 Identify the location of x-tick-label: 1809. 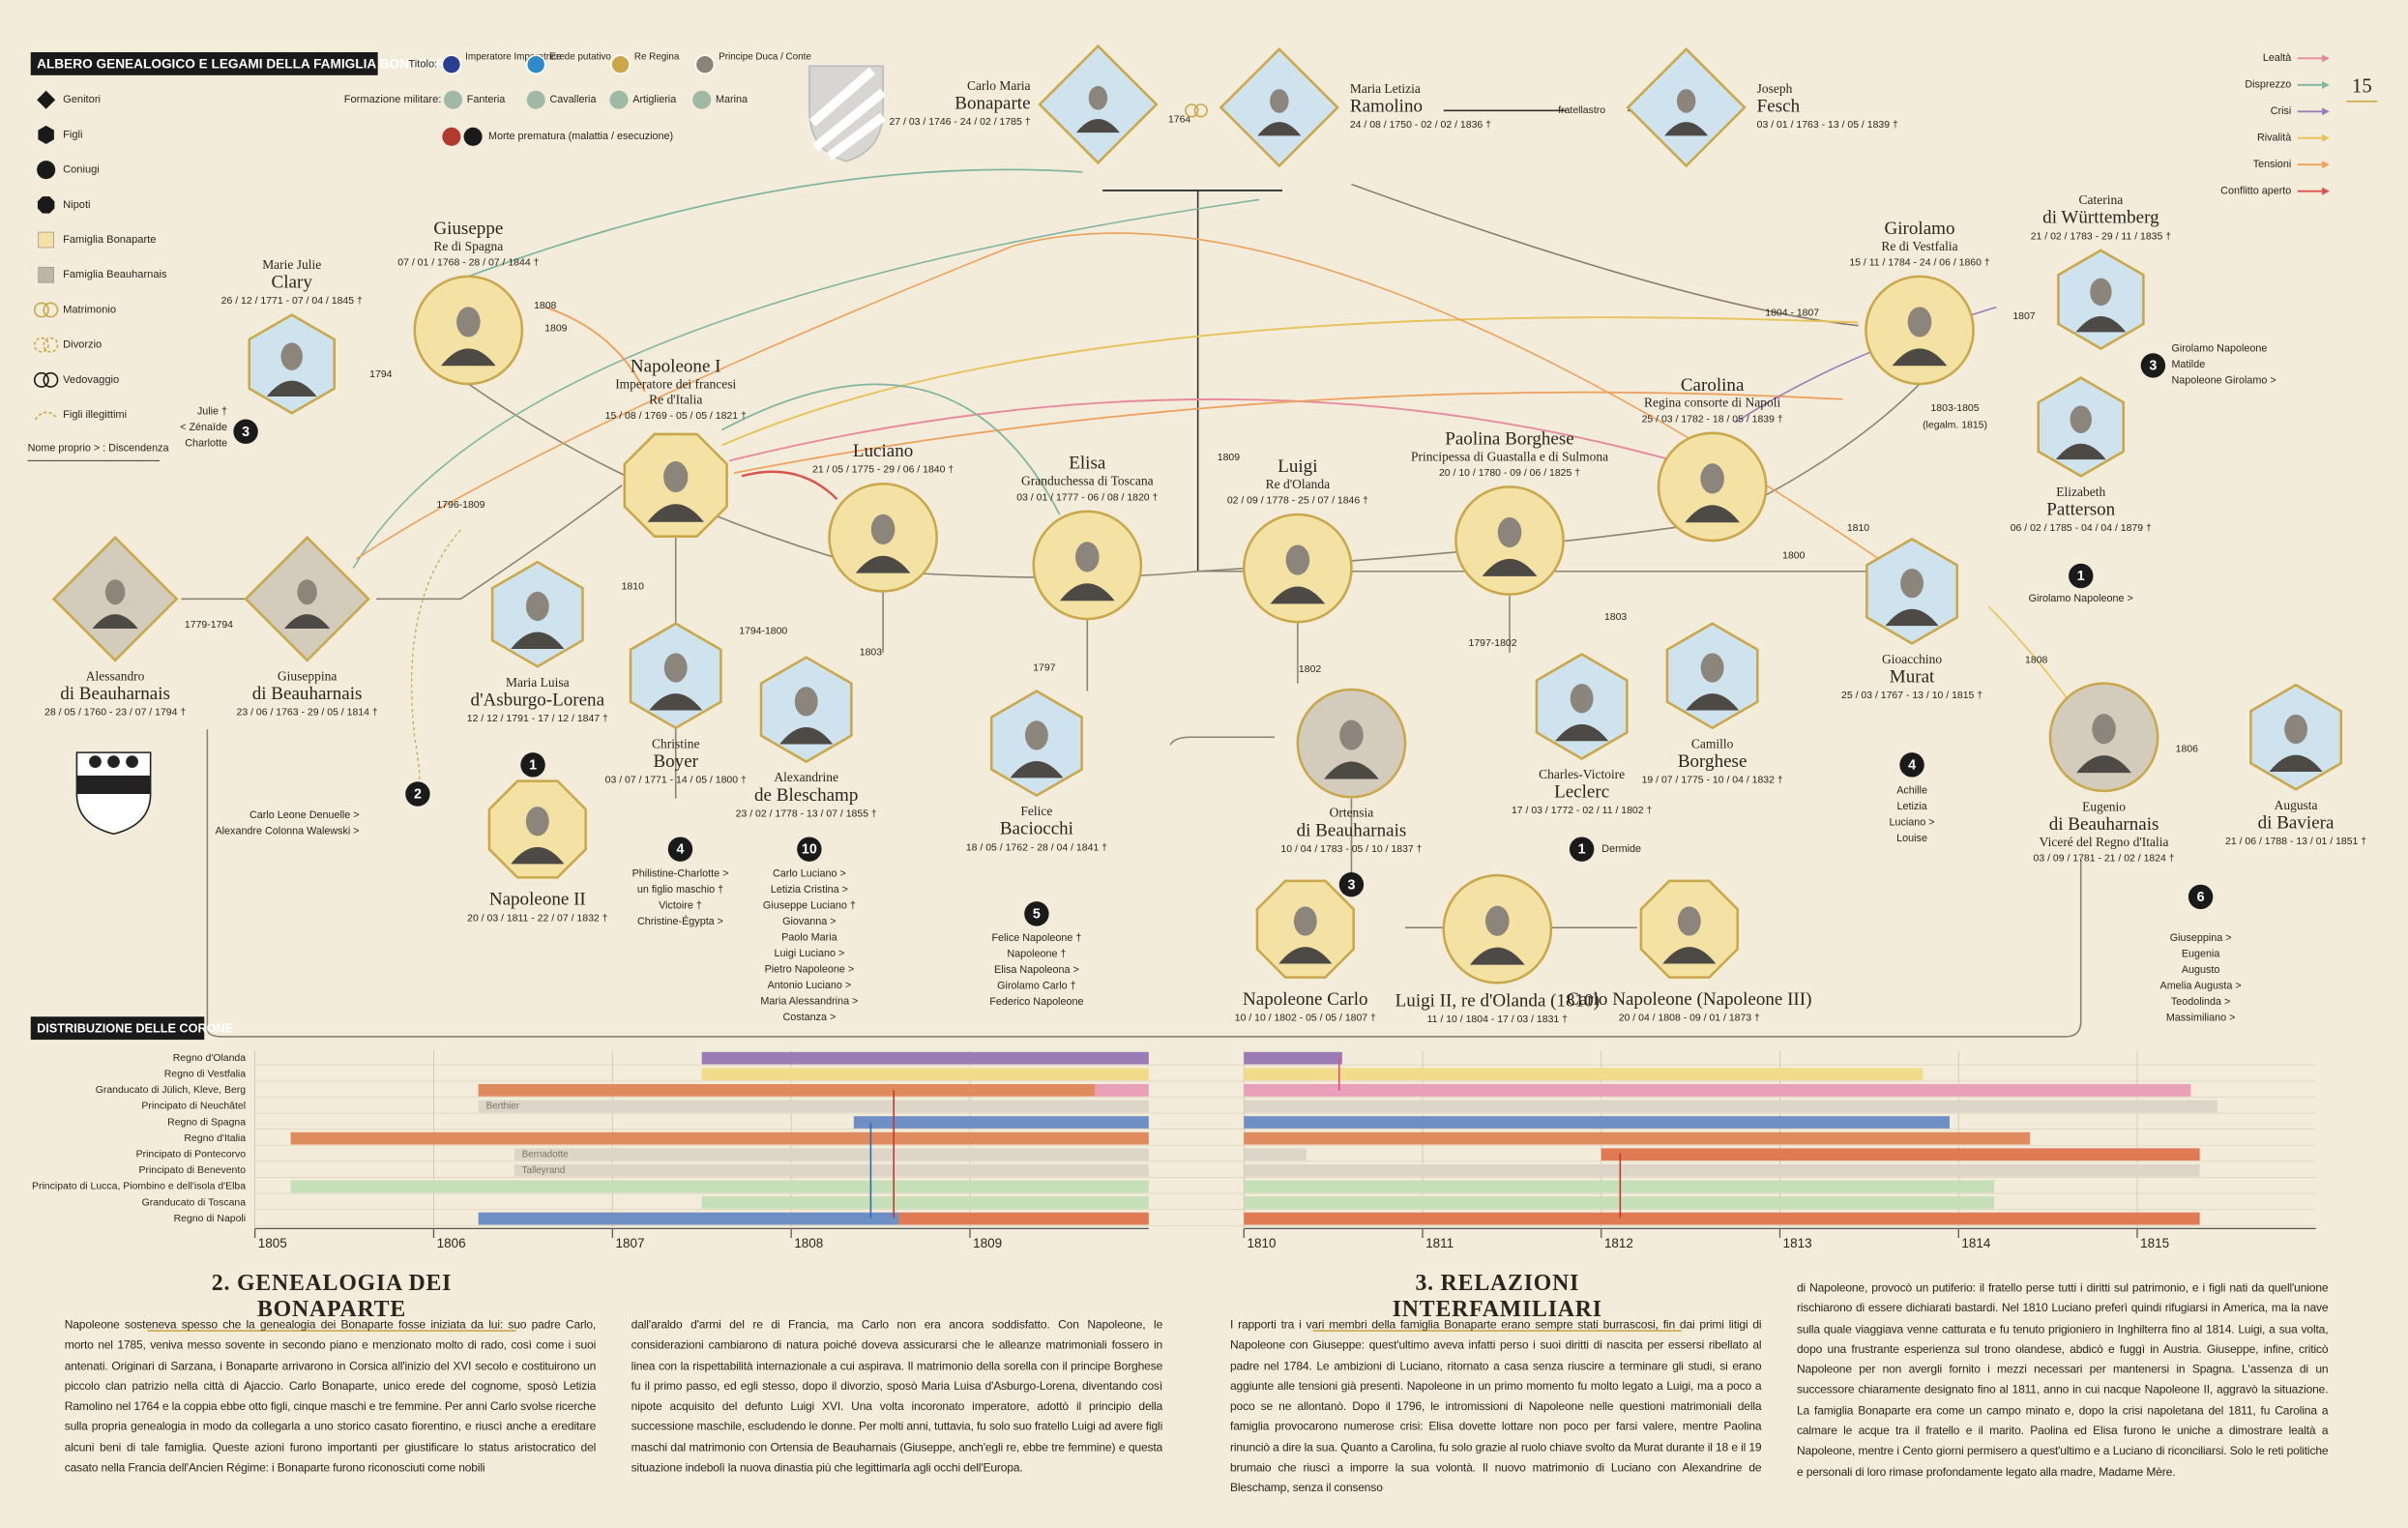
(987, 1243).